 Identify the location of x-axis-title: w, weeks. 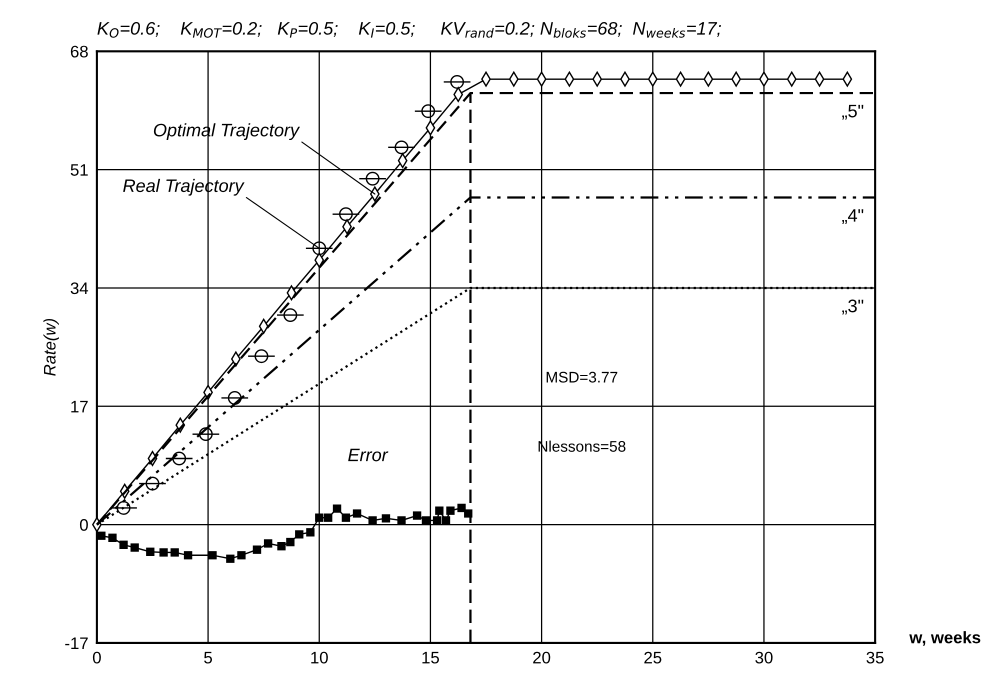
(944, 638).